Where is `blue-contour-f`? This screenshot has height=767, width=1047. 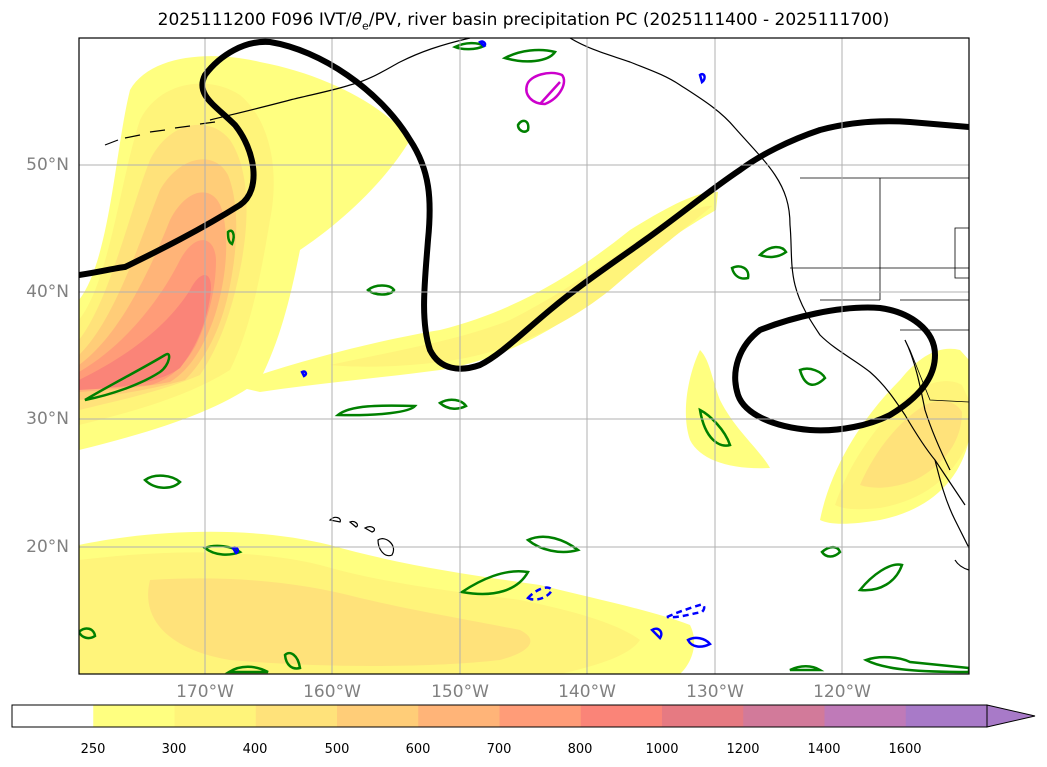 blue-contour-f is located at coordinates (304, 374).